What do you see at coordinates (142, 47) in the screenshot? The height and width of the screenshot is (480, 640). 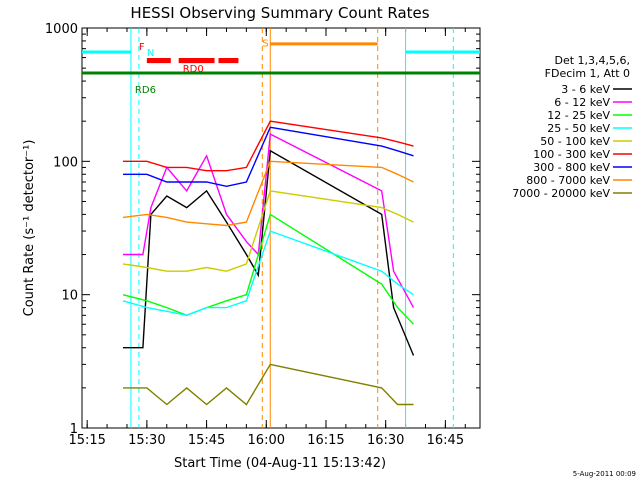 I see `flag-label-f: F` at bounding box center [142, 47].